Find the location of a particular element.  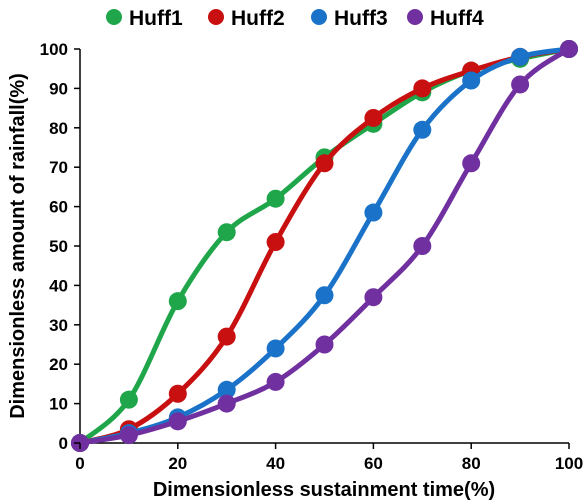

x-tick-label: 0 is located at coordinates (79, 463).